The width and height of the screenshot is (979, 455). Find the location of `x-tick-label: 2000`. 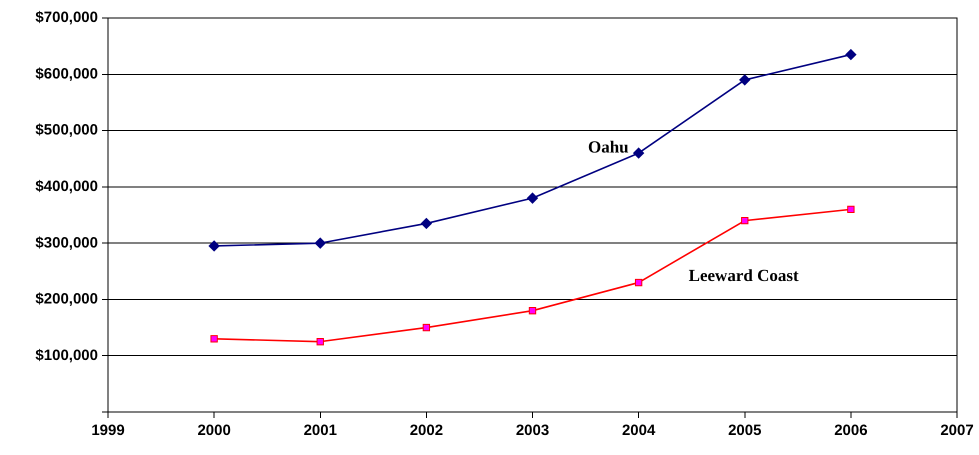

x-tick-label: 2000 is located at coordinates (214, 431).